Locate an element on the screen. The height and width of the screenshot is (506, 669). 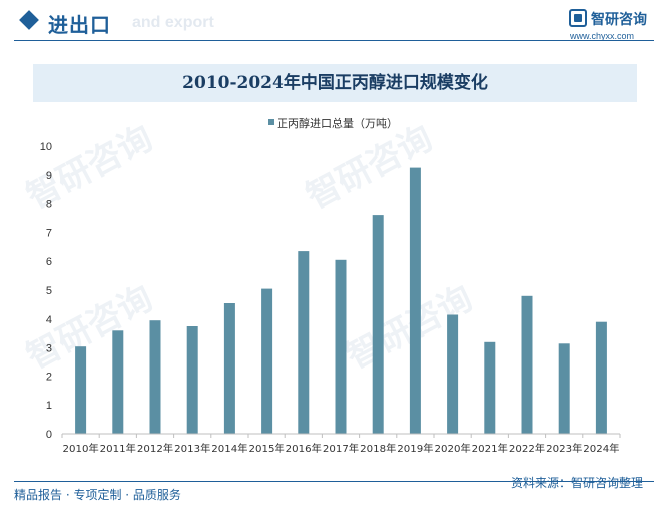
header-bar: 进出口 and export 智研咨询 www.chyxx.com is located at coordinates (334, 22).